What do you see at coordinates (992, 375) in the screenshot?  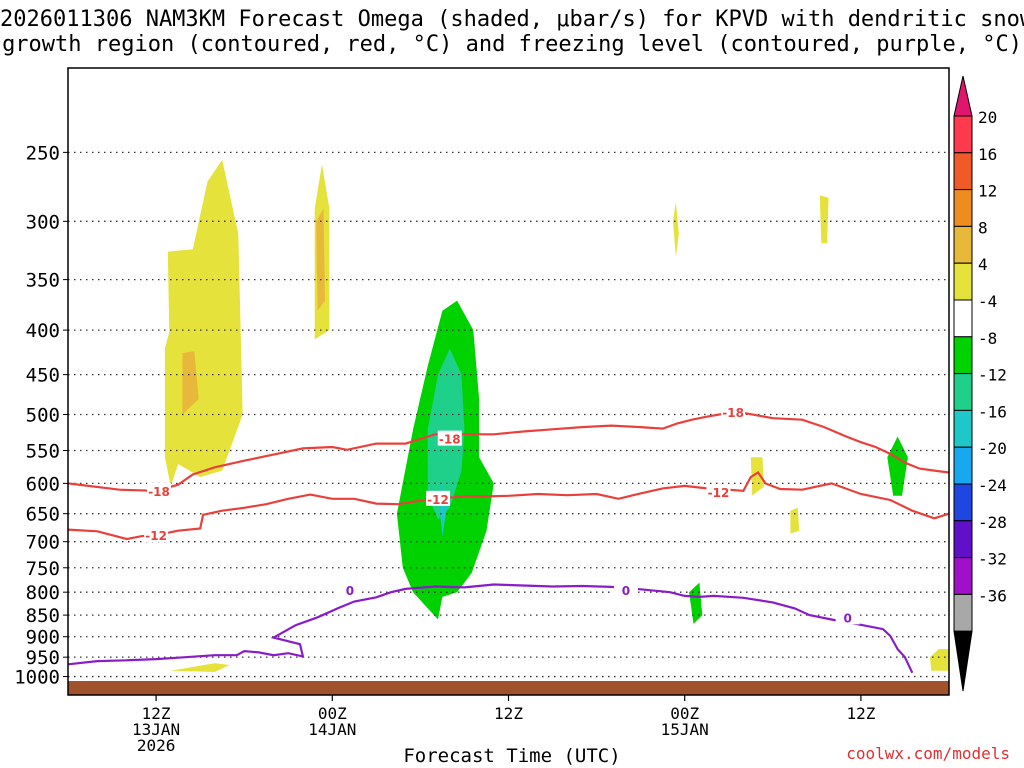 I see `colorbar-label-7: -12` at bounding box center [992, 375].